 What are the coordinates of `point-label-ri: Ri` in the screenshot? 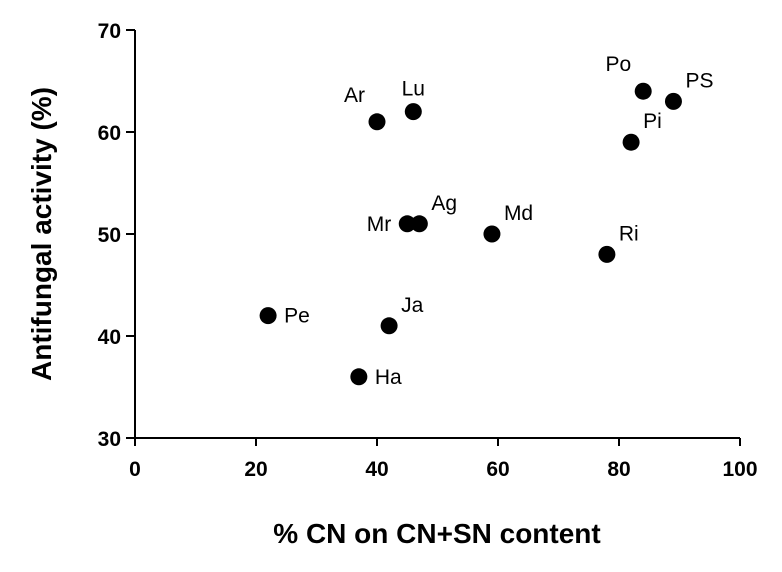 It's located at (629, 233).